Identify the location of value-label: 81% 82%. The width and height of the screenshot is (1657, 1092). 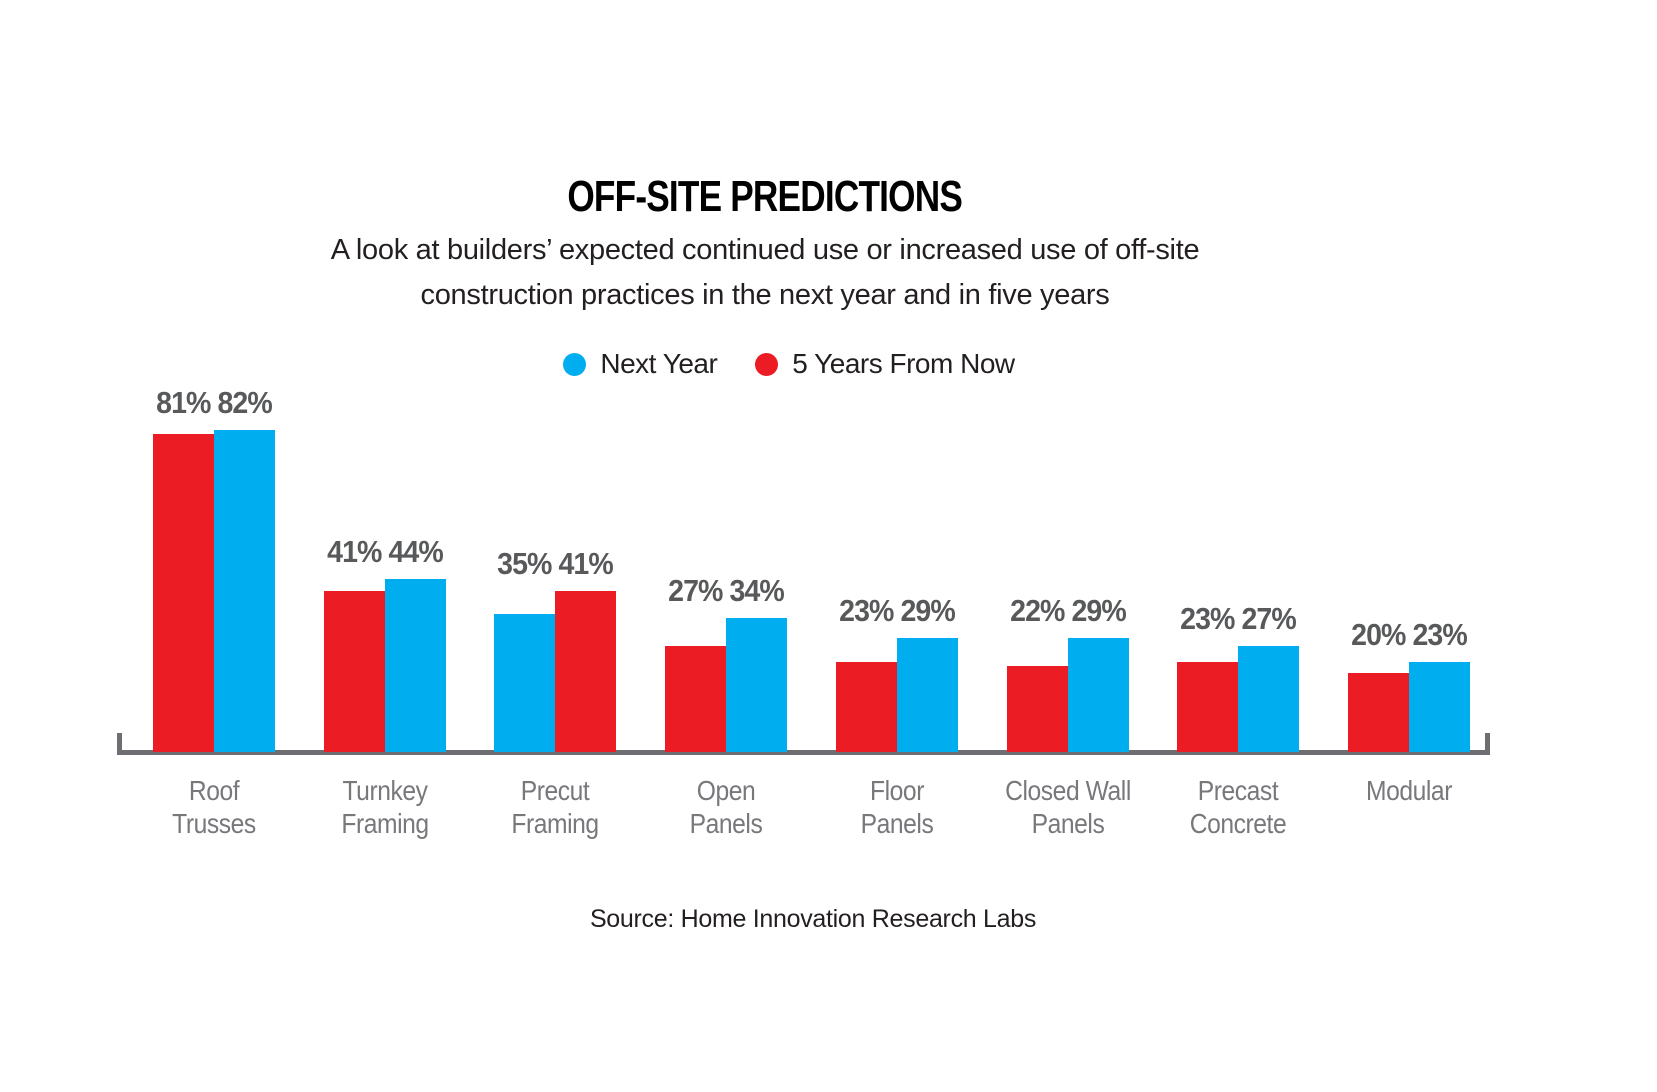
(214, 402).